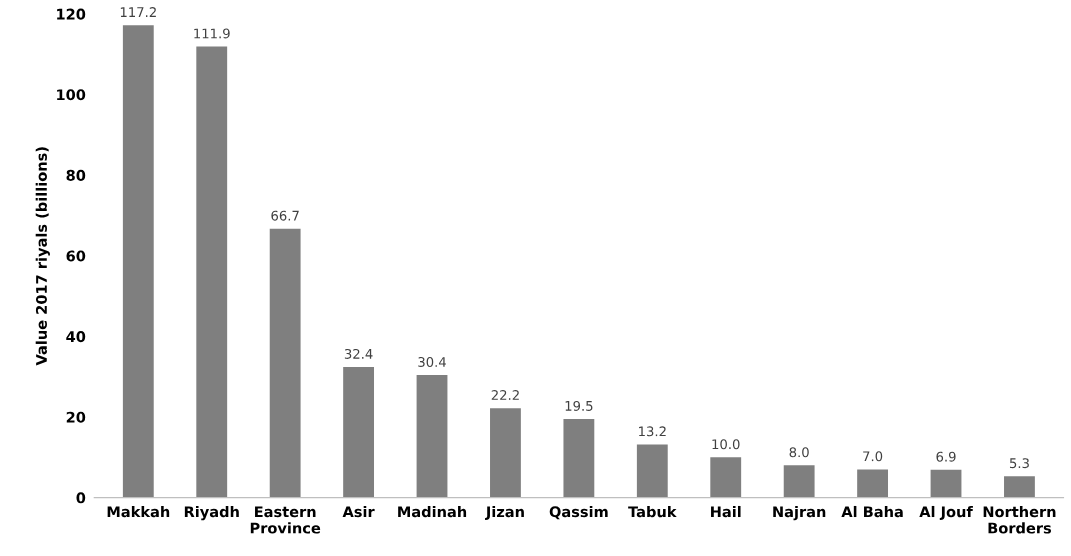 This screenshot has height=556, width=1071. I want to click on x-tick-label: Najran, so click(799, 513).